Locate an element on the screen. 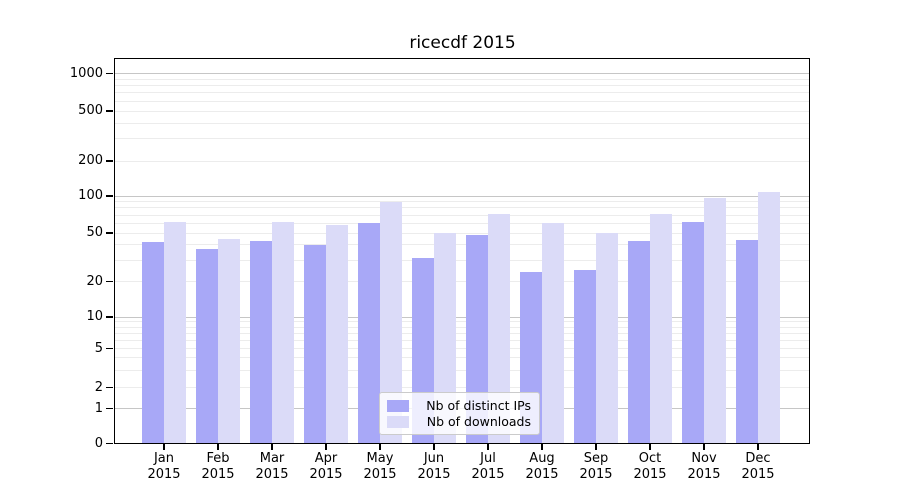 The image size is (900, 500). y-tick-label-10: 10 is located at coordinates (94, 316).